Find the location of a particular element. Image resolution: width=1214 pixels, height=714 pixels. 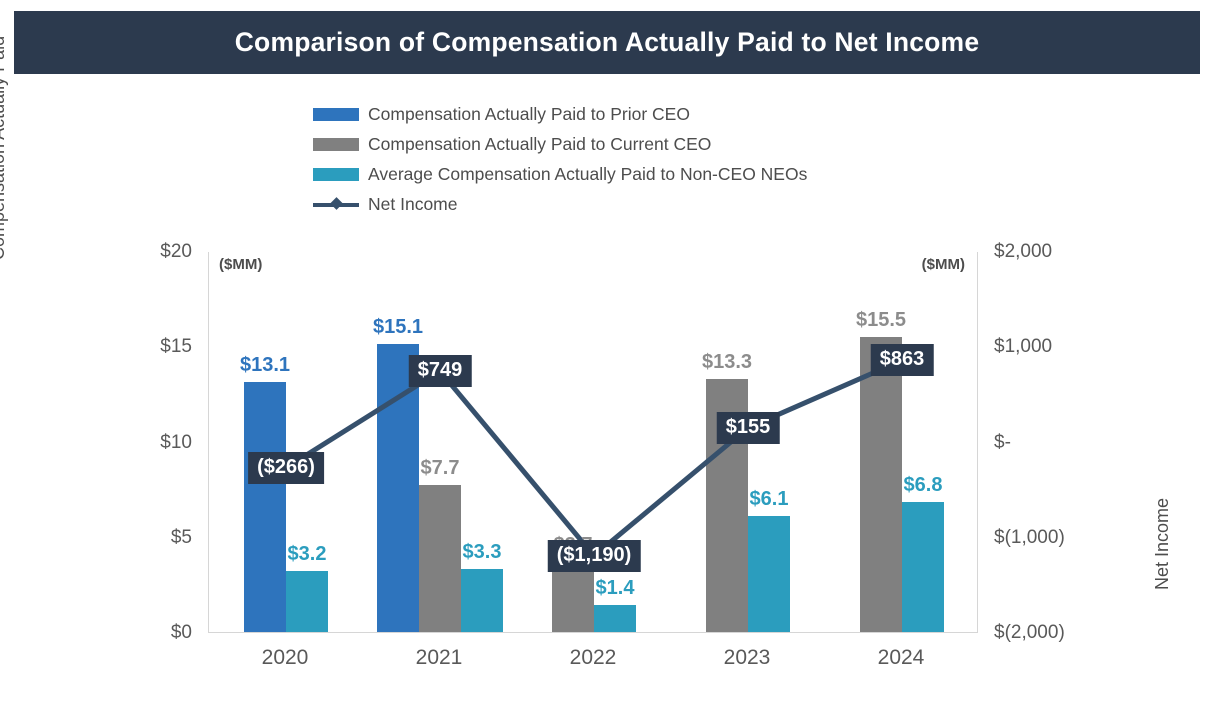

bar-label-2023-series-2: $6.1 is located at coordinates (769, 498).